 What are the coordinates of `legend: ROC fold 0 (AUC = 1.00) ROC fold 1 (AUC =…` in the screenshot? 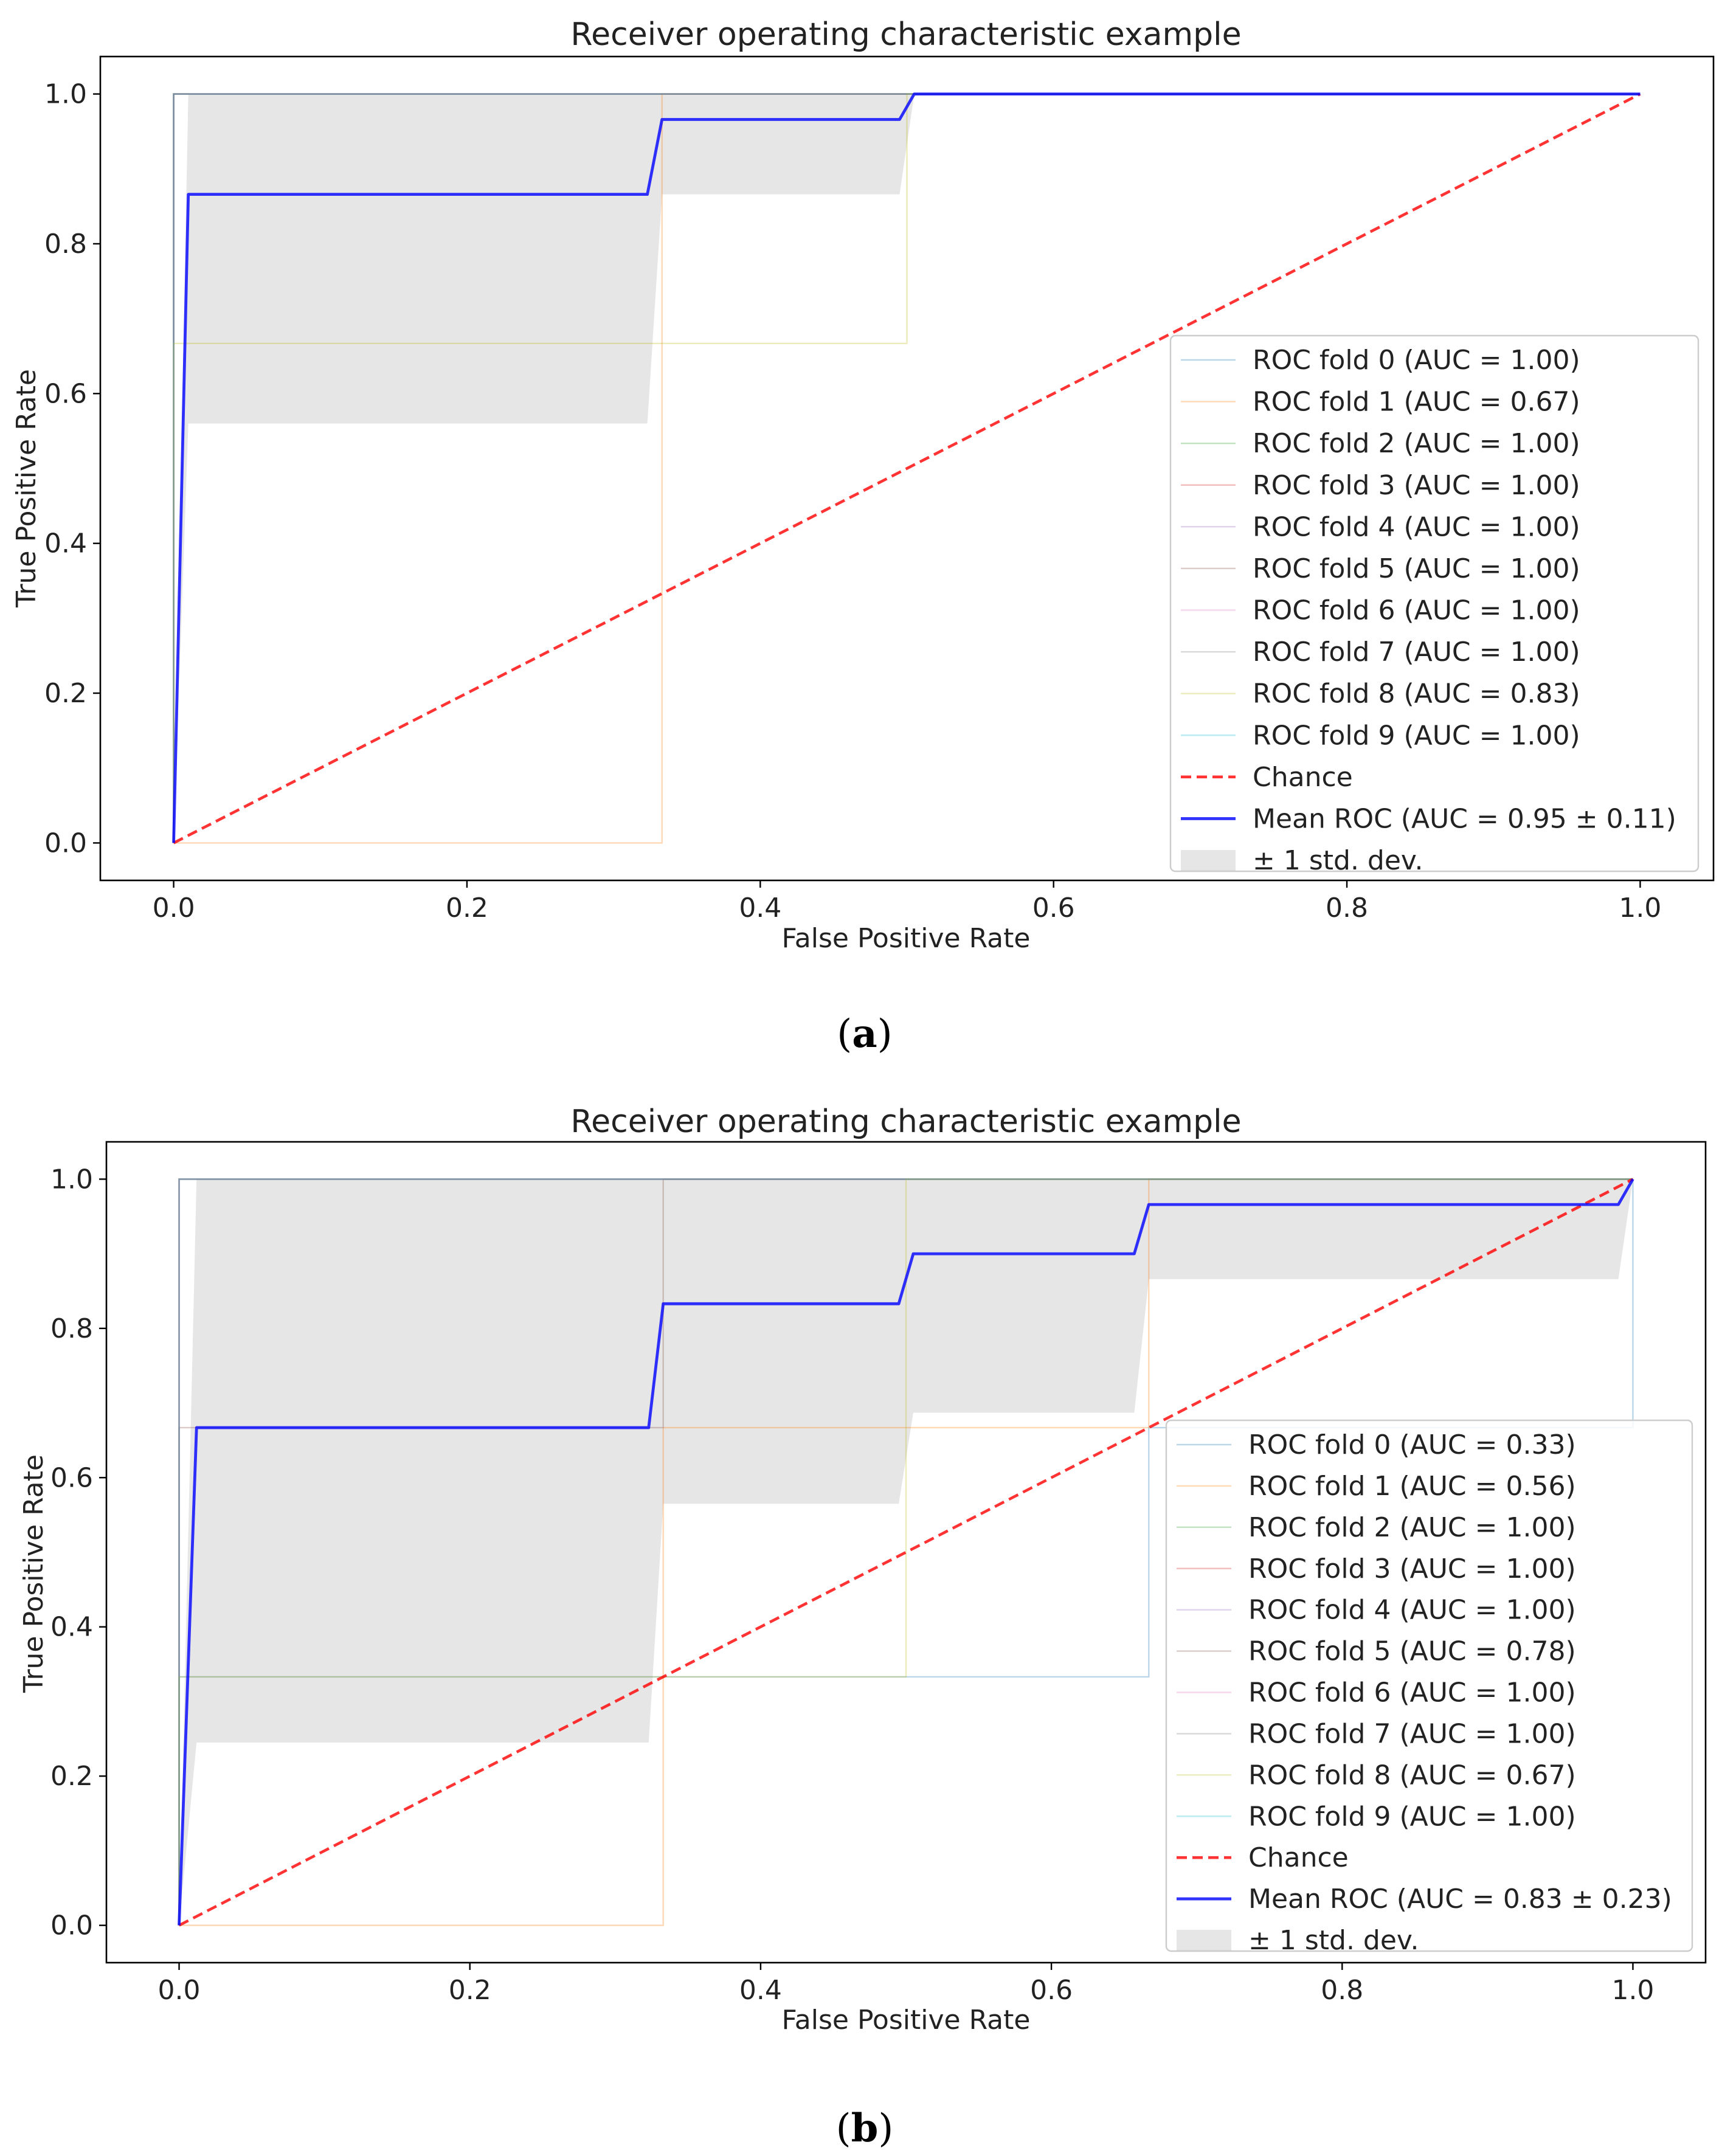 It's located at (1434, 605).